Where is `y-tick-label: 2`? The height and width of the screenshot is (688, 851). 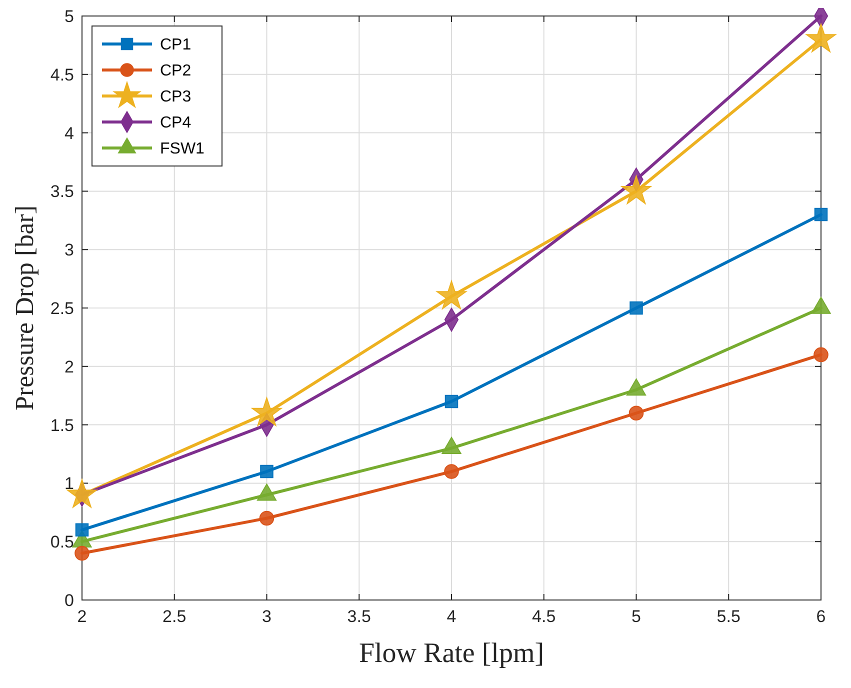
y-tick-label: 2 is located at coordinates (69, 366).